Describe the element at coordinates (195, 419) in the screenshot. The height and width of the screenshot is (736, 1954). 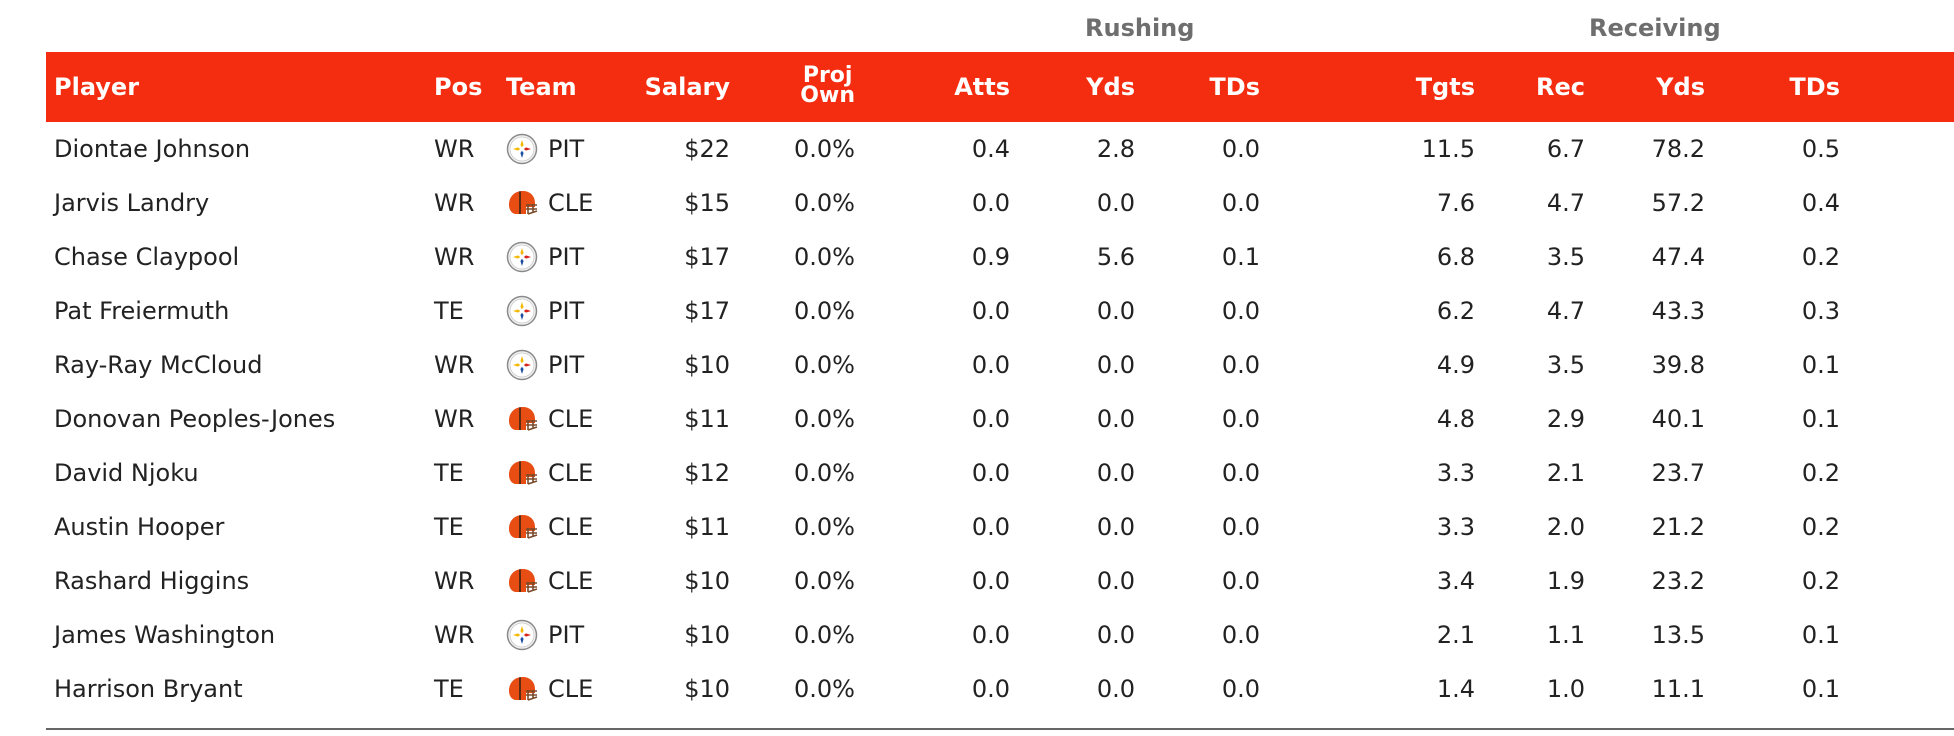
I see `player-name-cell: Donovan Peoples-Jones` at that location.